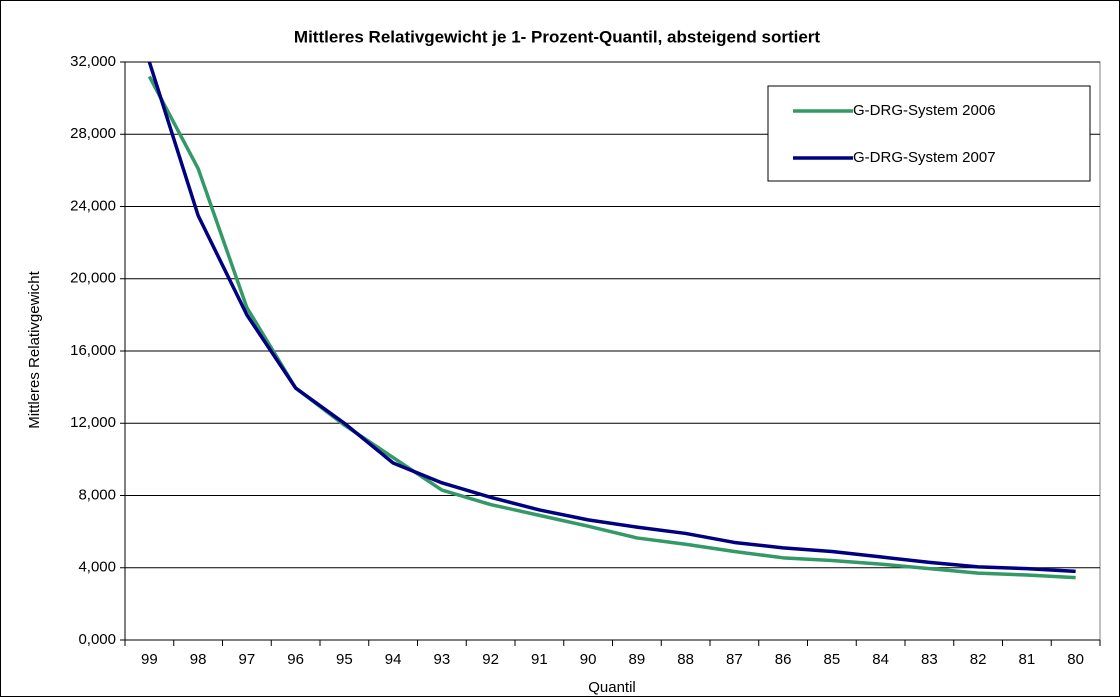 The width and height of the screenshot is (1120, 697). Describe the element at coordinates (929, 133) in the screenshot. I see `legend-box` at that location.